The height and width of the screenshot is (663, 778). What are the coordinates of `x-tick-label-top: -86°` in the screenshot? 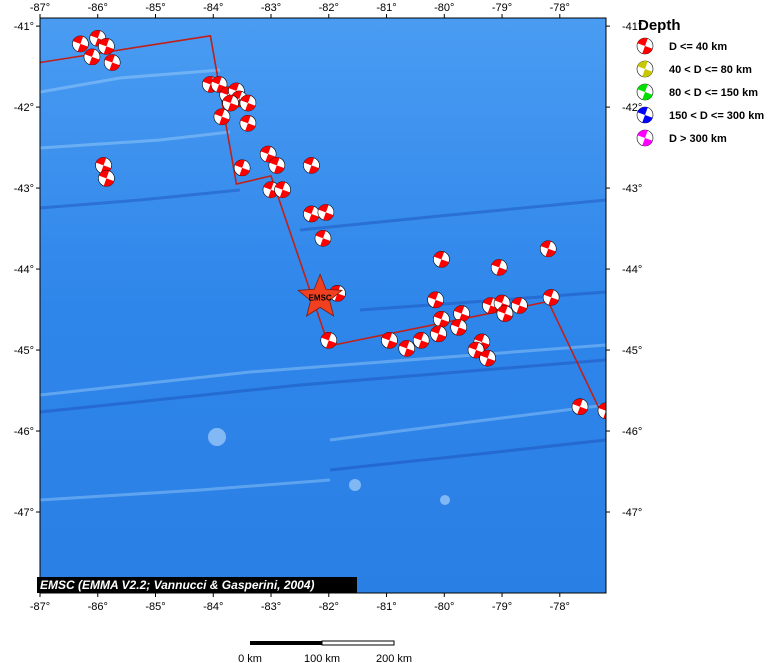 It's located at (98, 8).